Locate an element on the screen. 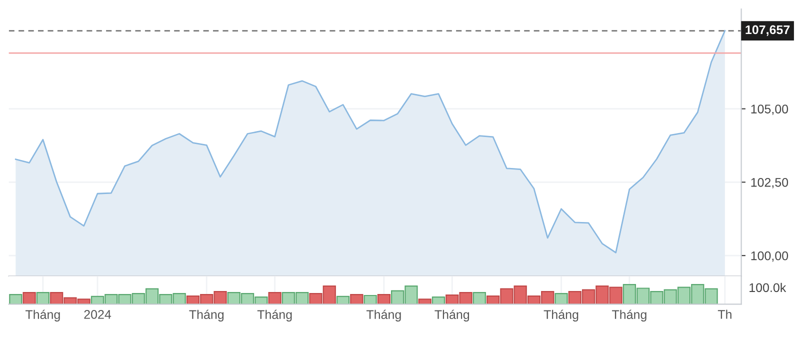 The width and height of the screenshot is (804, 346). y-tick-label: 105,00 is located at coordinates (769, 109).